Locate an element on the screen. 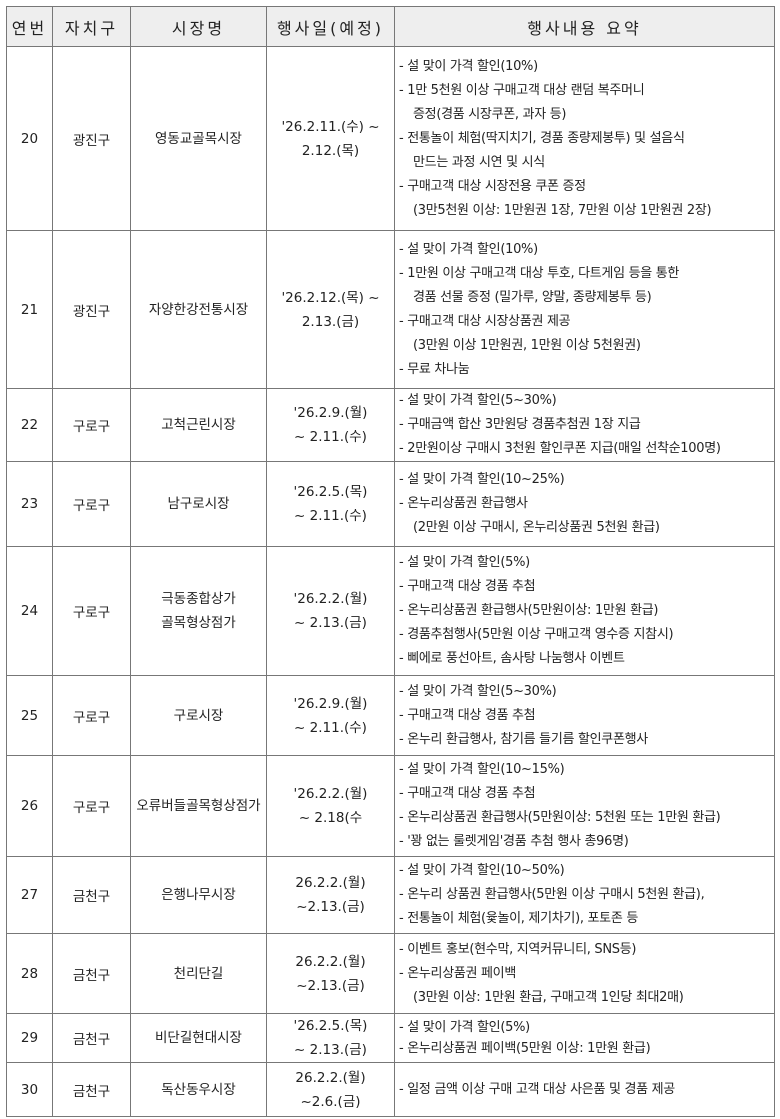  summary-line: (3만원 이상 1만원권, 1만원 이상 5천원권) is located at coordinates (527, 345).